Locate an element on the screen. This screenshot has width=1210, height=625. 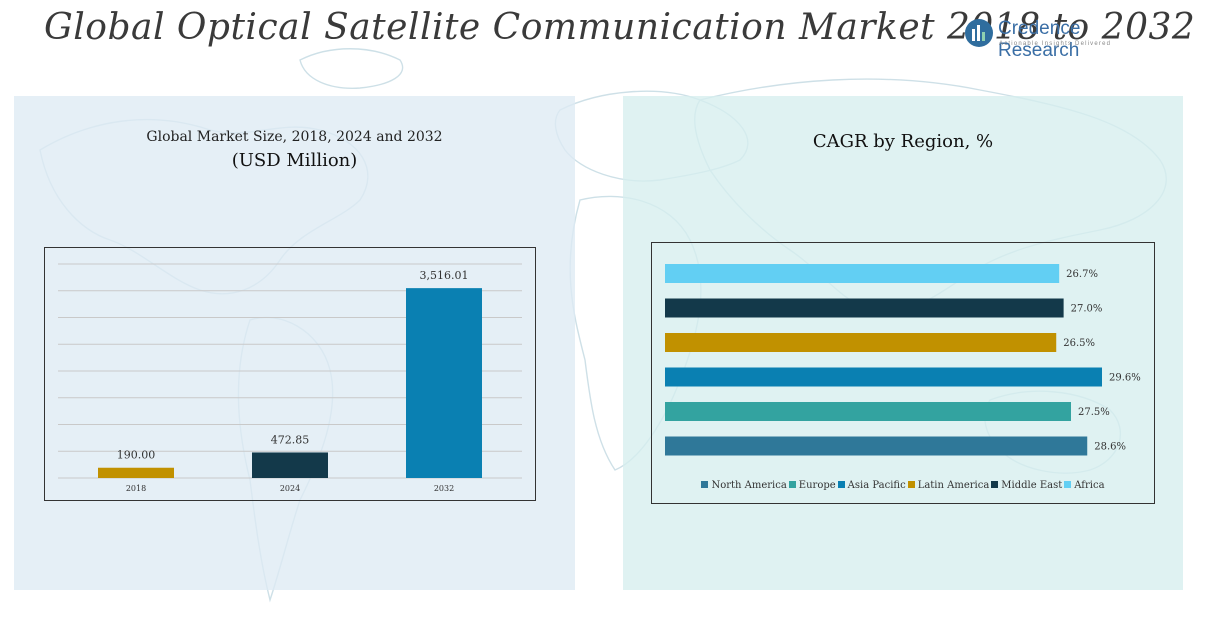
legend-label: Latin America is located at coordinates (953, 485).